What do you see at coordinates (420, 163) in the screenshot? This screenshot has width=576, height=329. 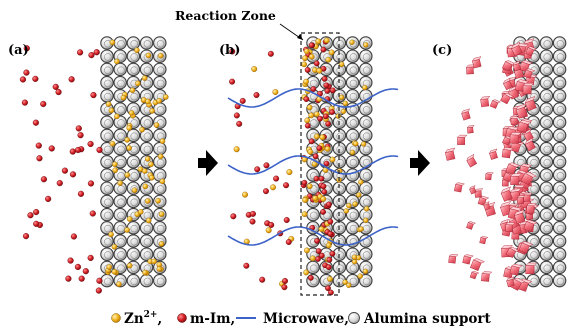 I see `arrow-right-icon` at bounding box center [420, 163].